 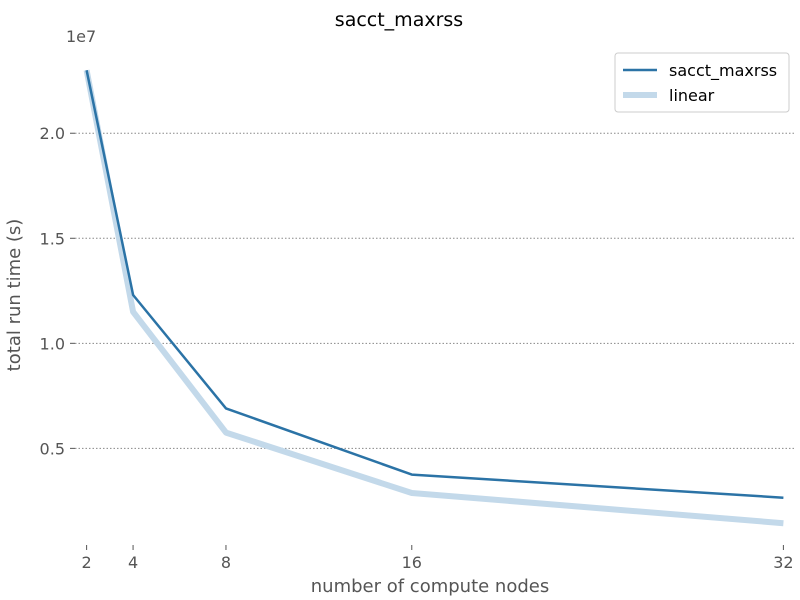 What do you see at coordinates (723, 71) in the screenshot?
I see `legend-label: sacct_maxrss` at bounding box center [723, 71].